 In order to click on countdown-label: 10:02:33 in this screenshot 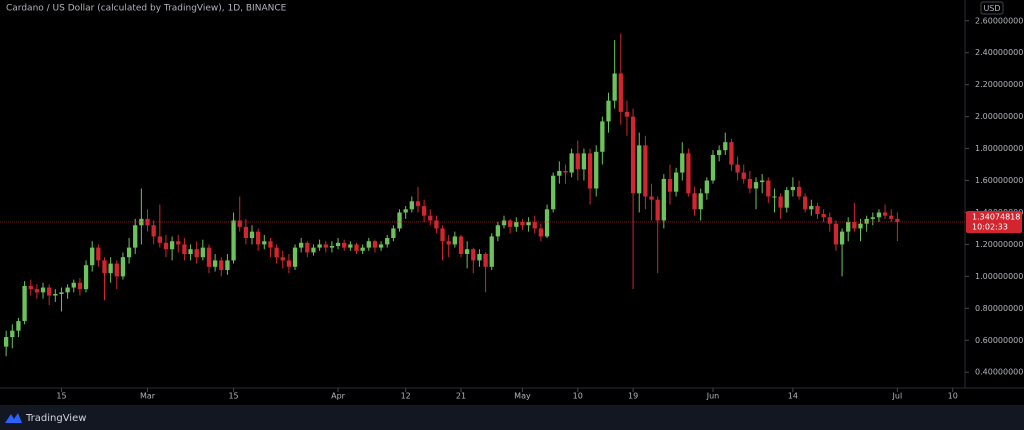, I will do `click(990, 226)`.